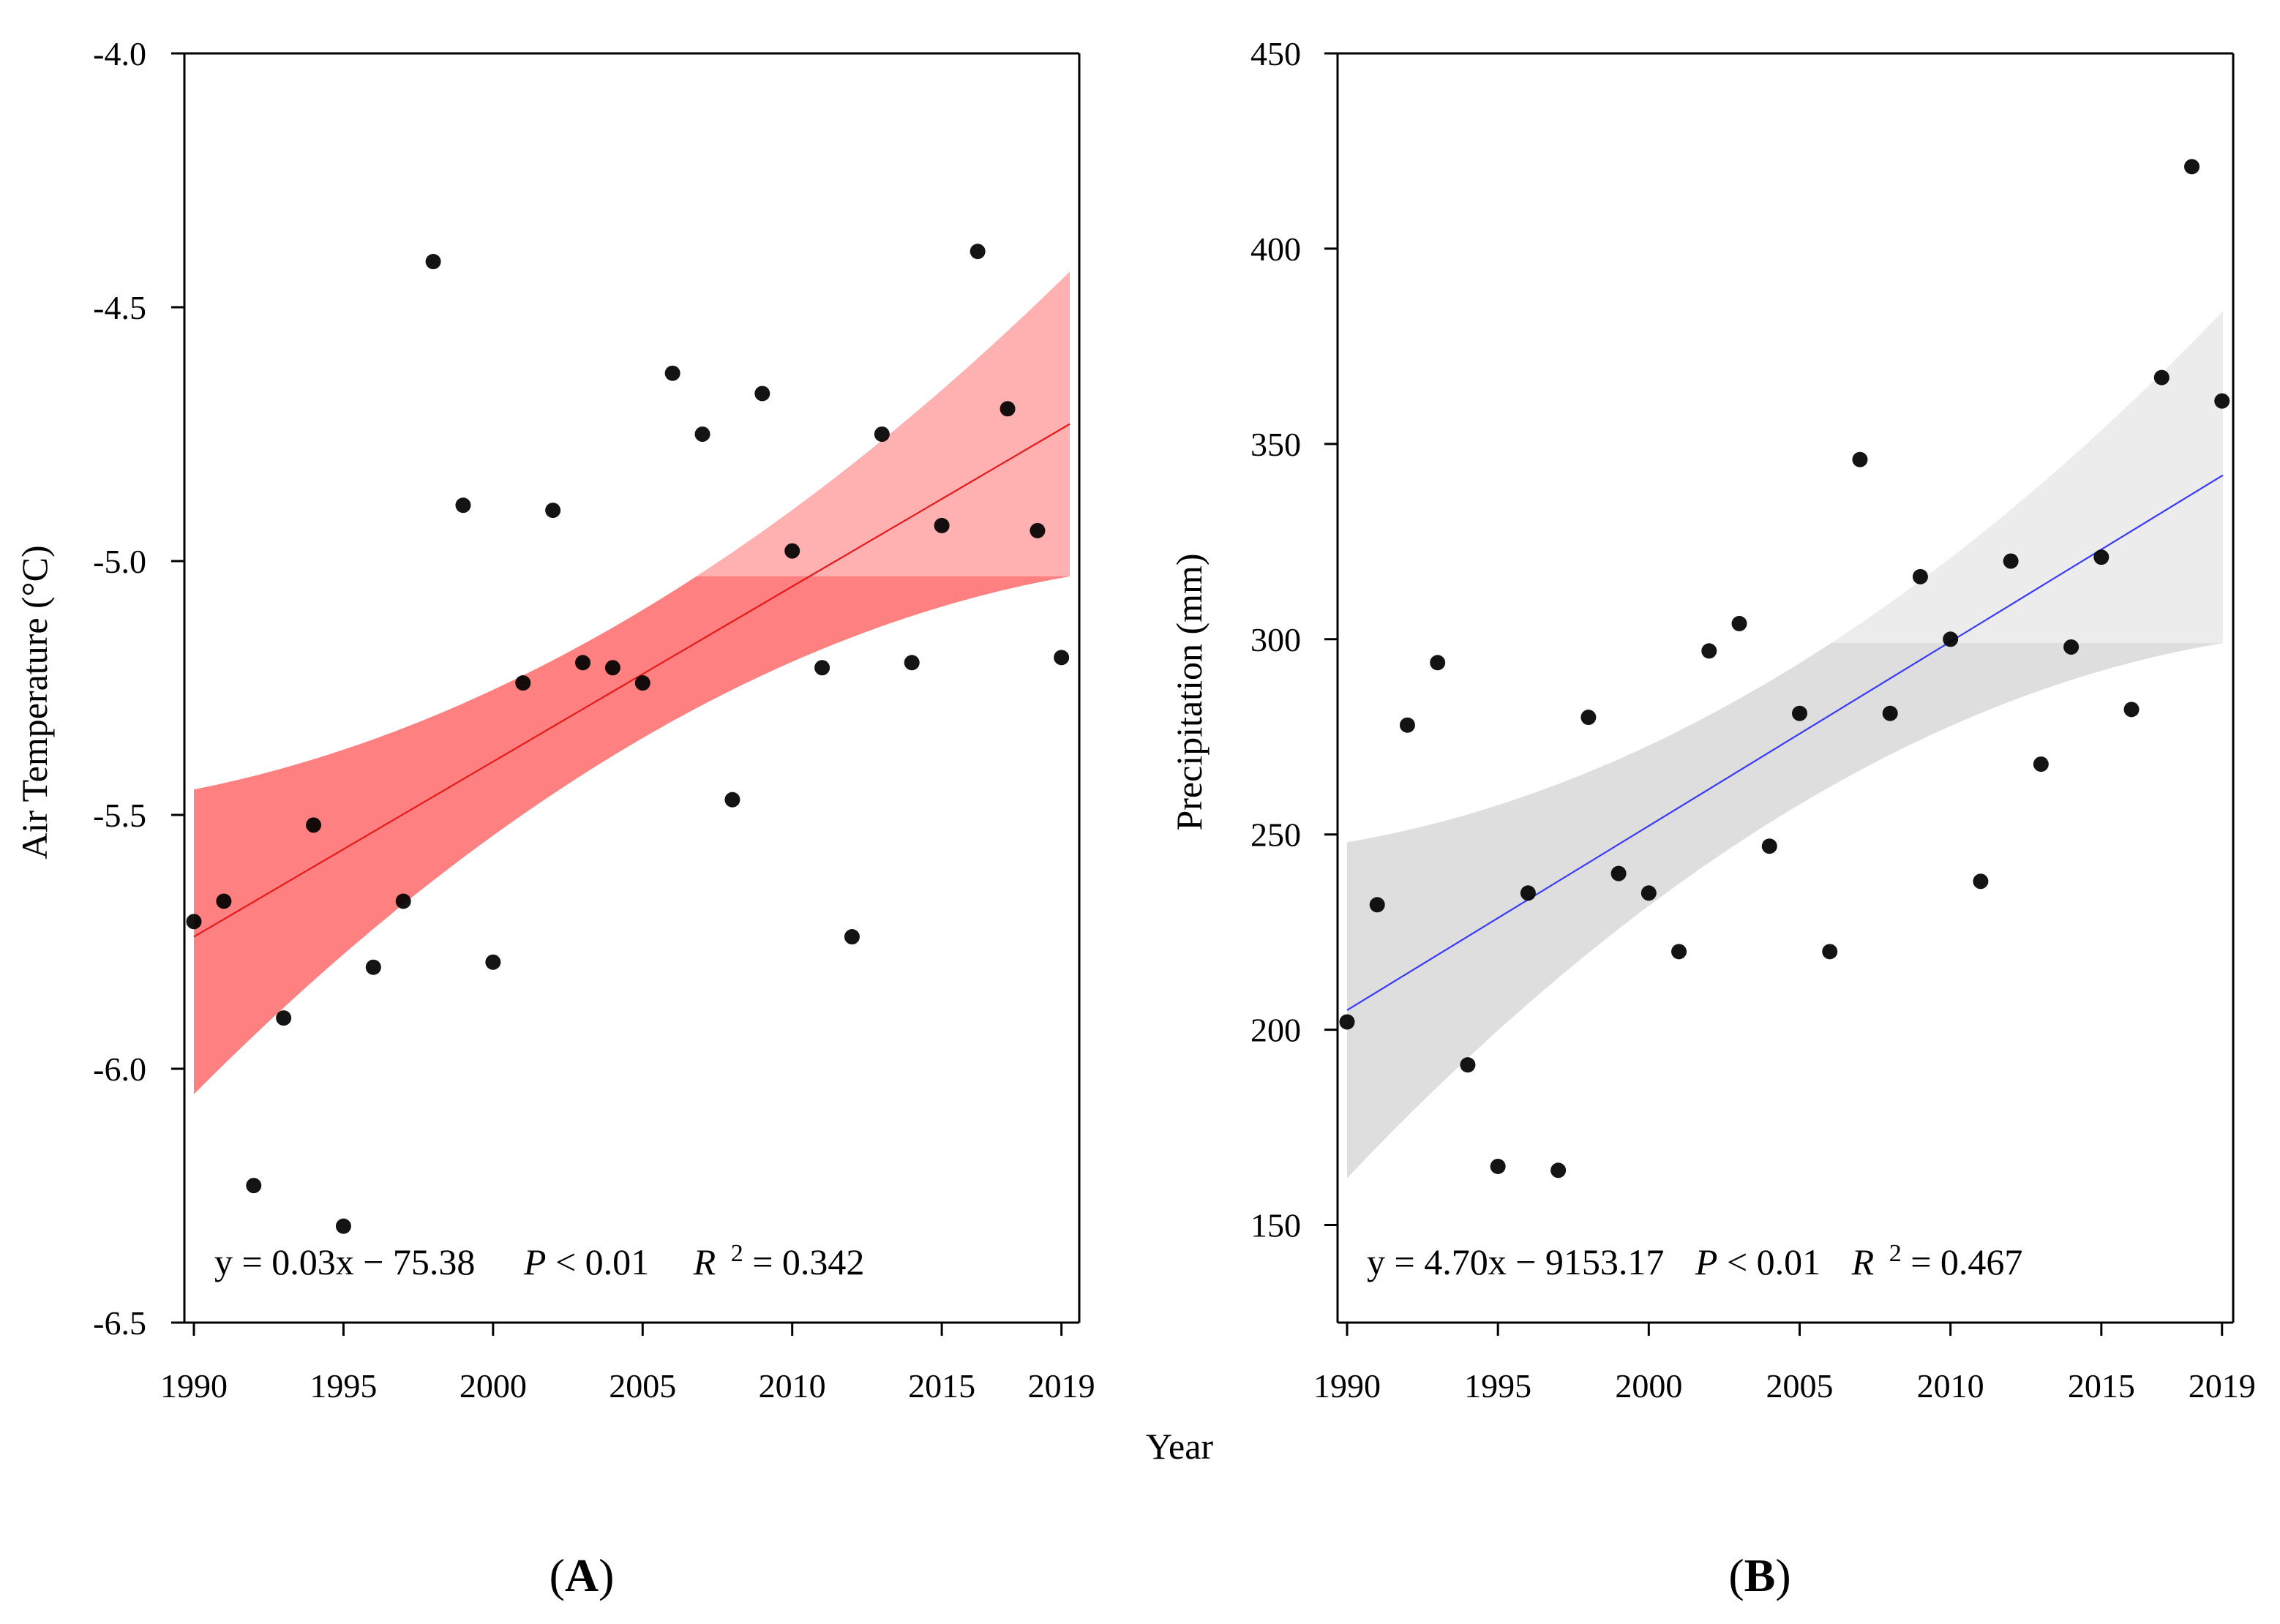 The height and width of the screenshot is (1624, 2280). What do you see at coordinates (1863, 1261) in the screenshot?
I see `equation-b-r-symbol: R` at bounding box center [1863, 1261].